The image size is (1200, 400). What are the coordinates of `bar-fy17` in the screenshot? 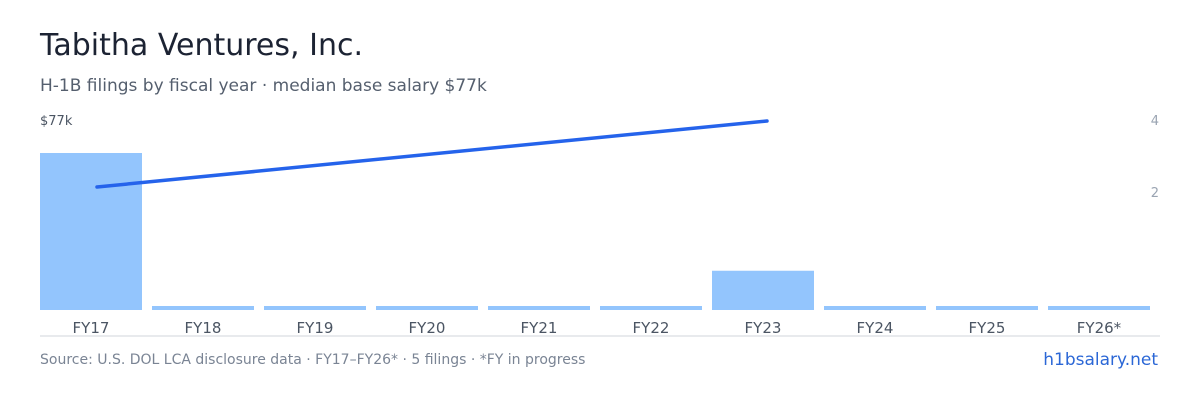 It's located at (91, 231).